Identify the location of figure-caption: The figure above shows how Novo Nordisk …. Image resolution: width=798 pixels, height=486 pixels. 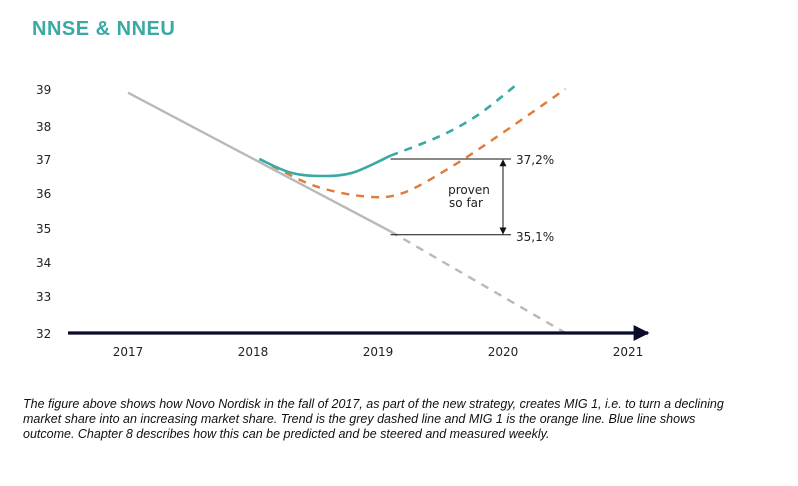
(373, 419).